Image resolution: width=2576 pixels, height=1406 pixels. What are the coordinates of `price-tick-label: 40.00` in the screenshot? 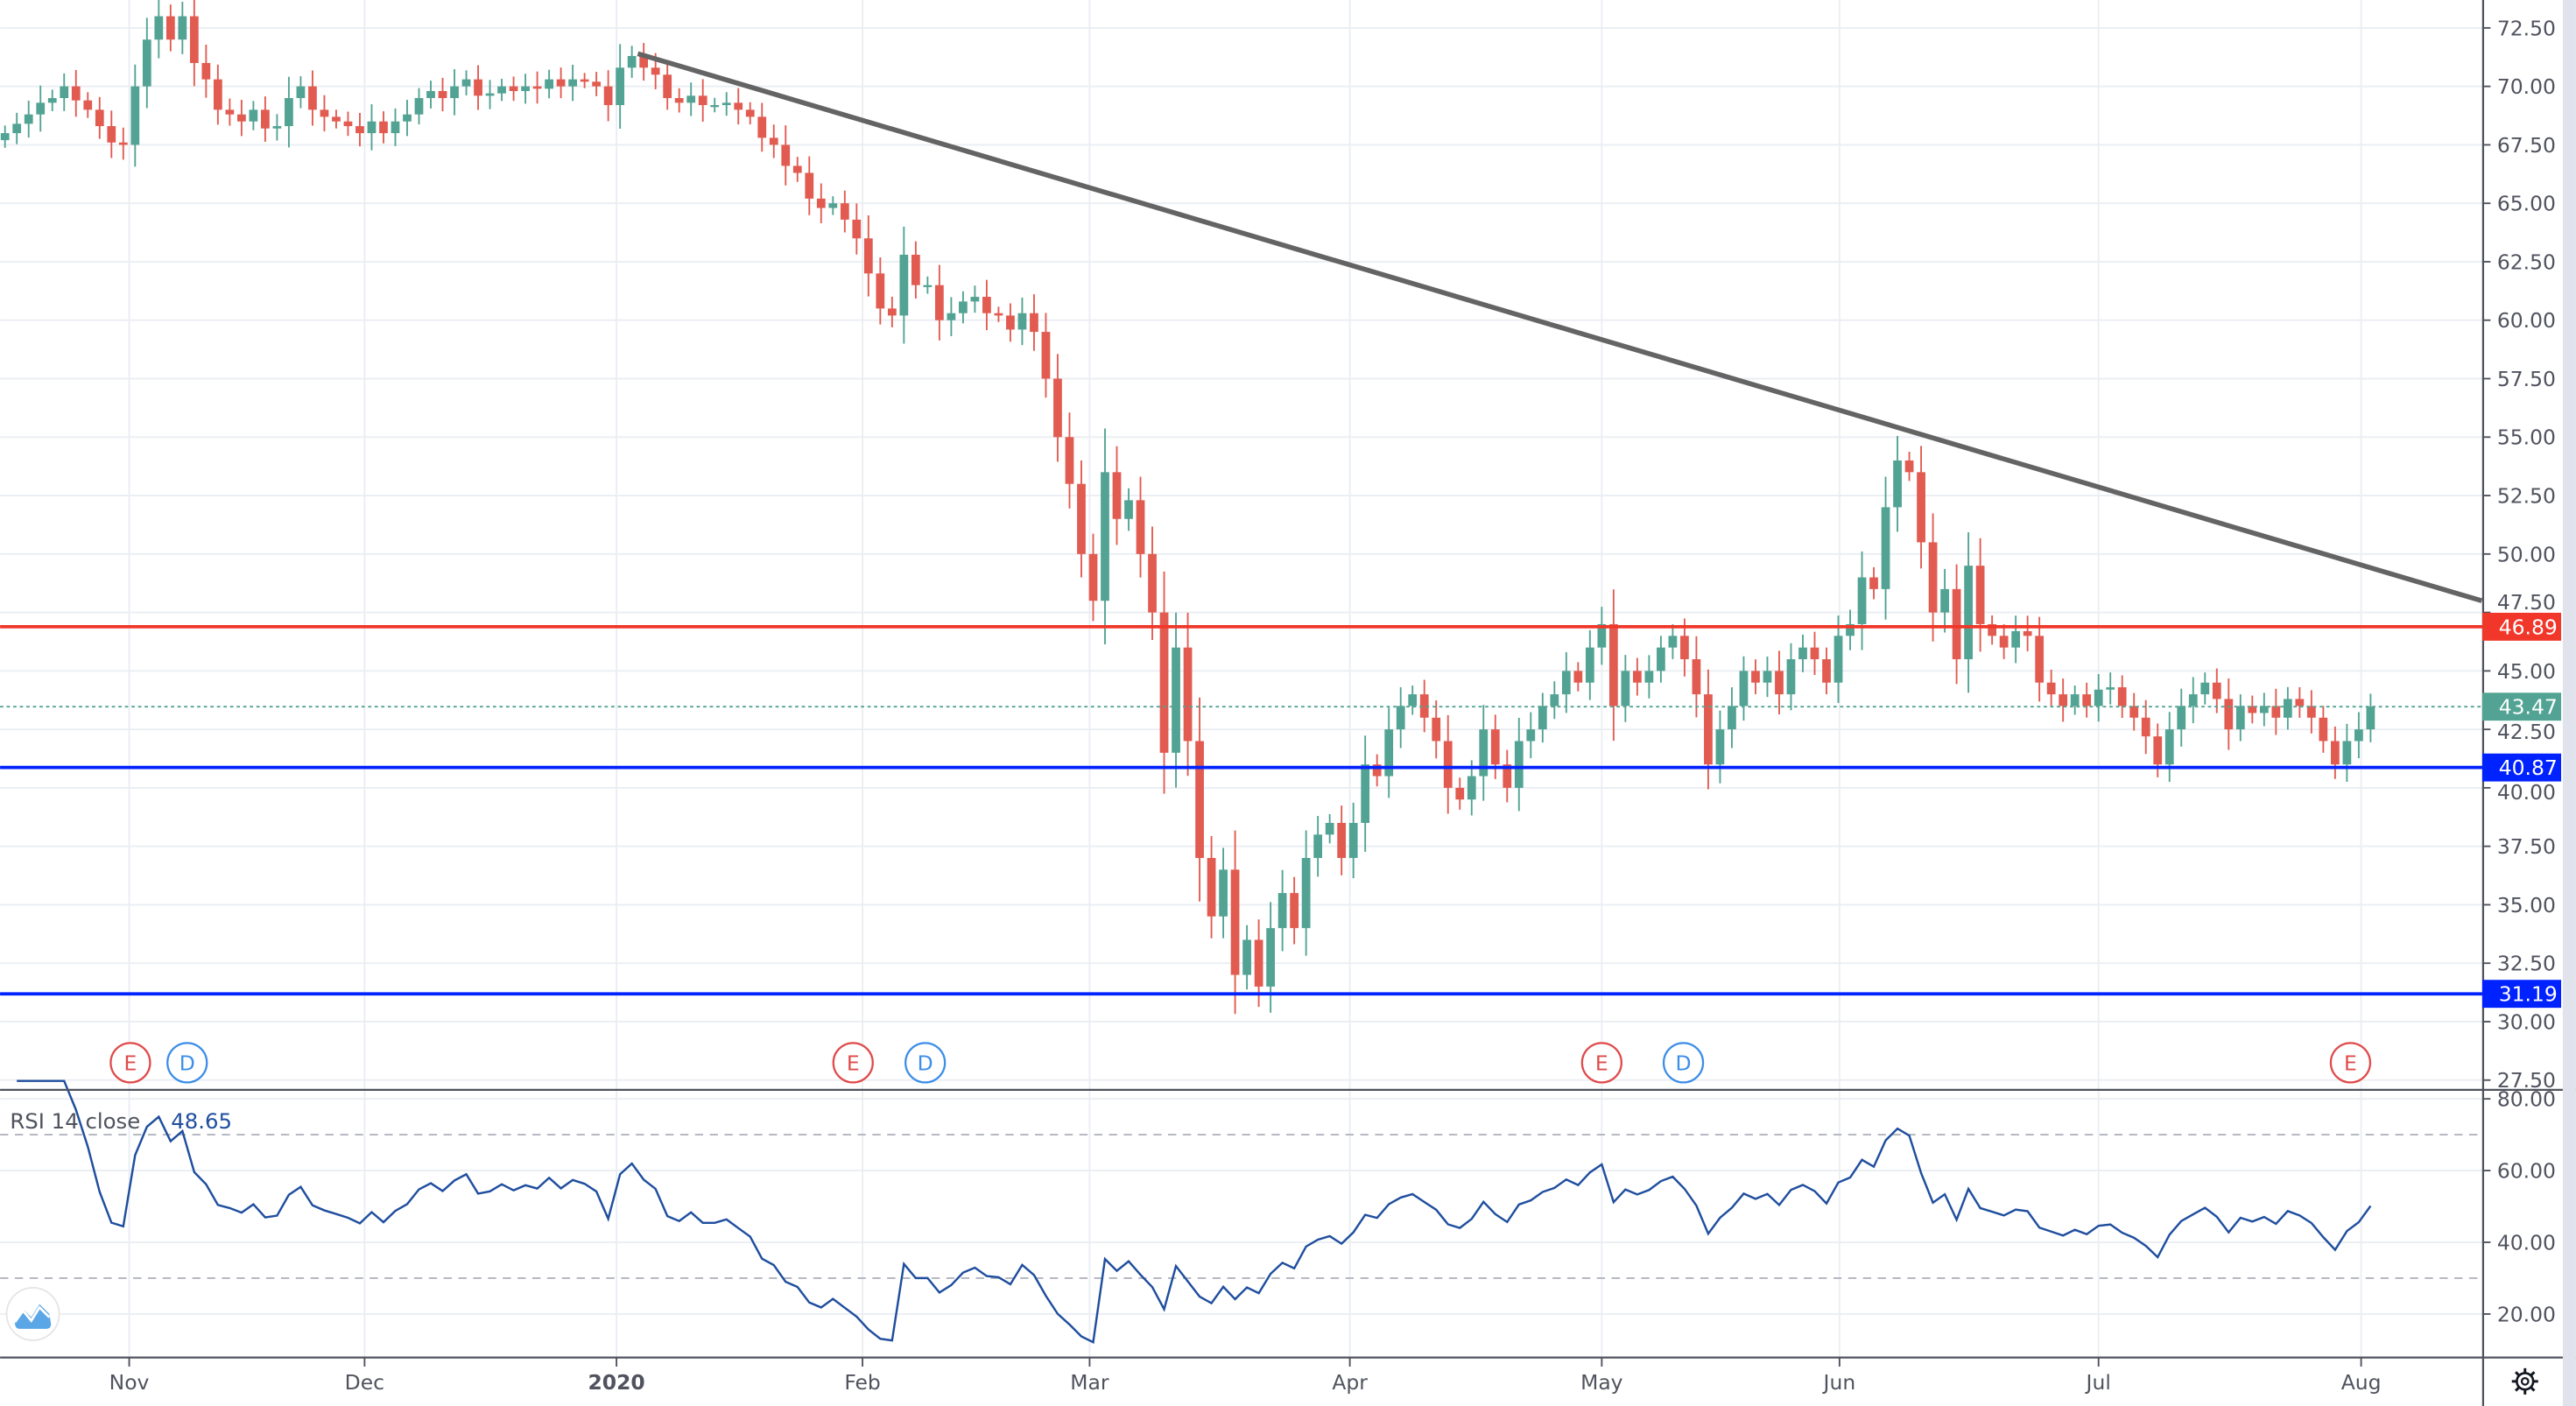 It's located at (2526, 792).